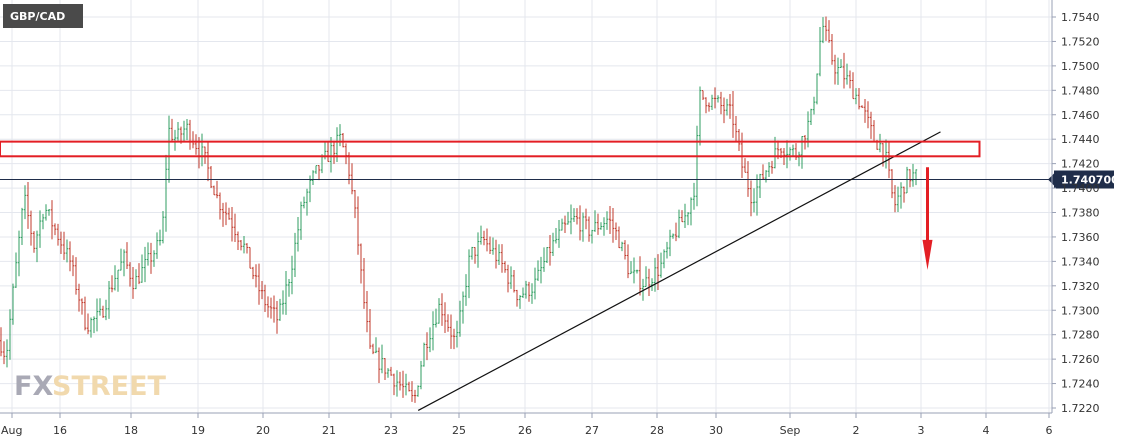 Image resolution: width=1125 pixels, height=443 pixels. Describe the element at coordinates (927, 254) in the screenshot. I see `projection-arrow-head` at that location.